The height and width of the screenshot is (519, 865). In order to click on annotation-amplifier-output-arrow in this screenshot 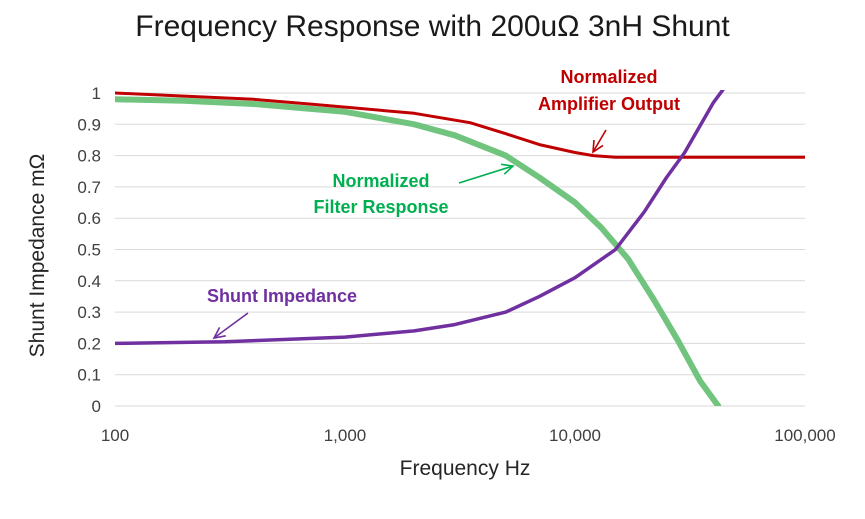, I will do `click(599, 141)`.